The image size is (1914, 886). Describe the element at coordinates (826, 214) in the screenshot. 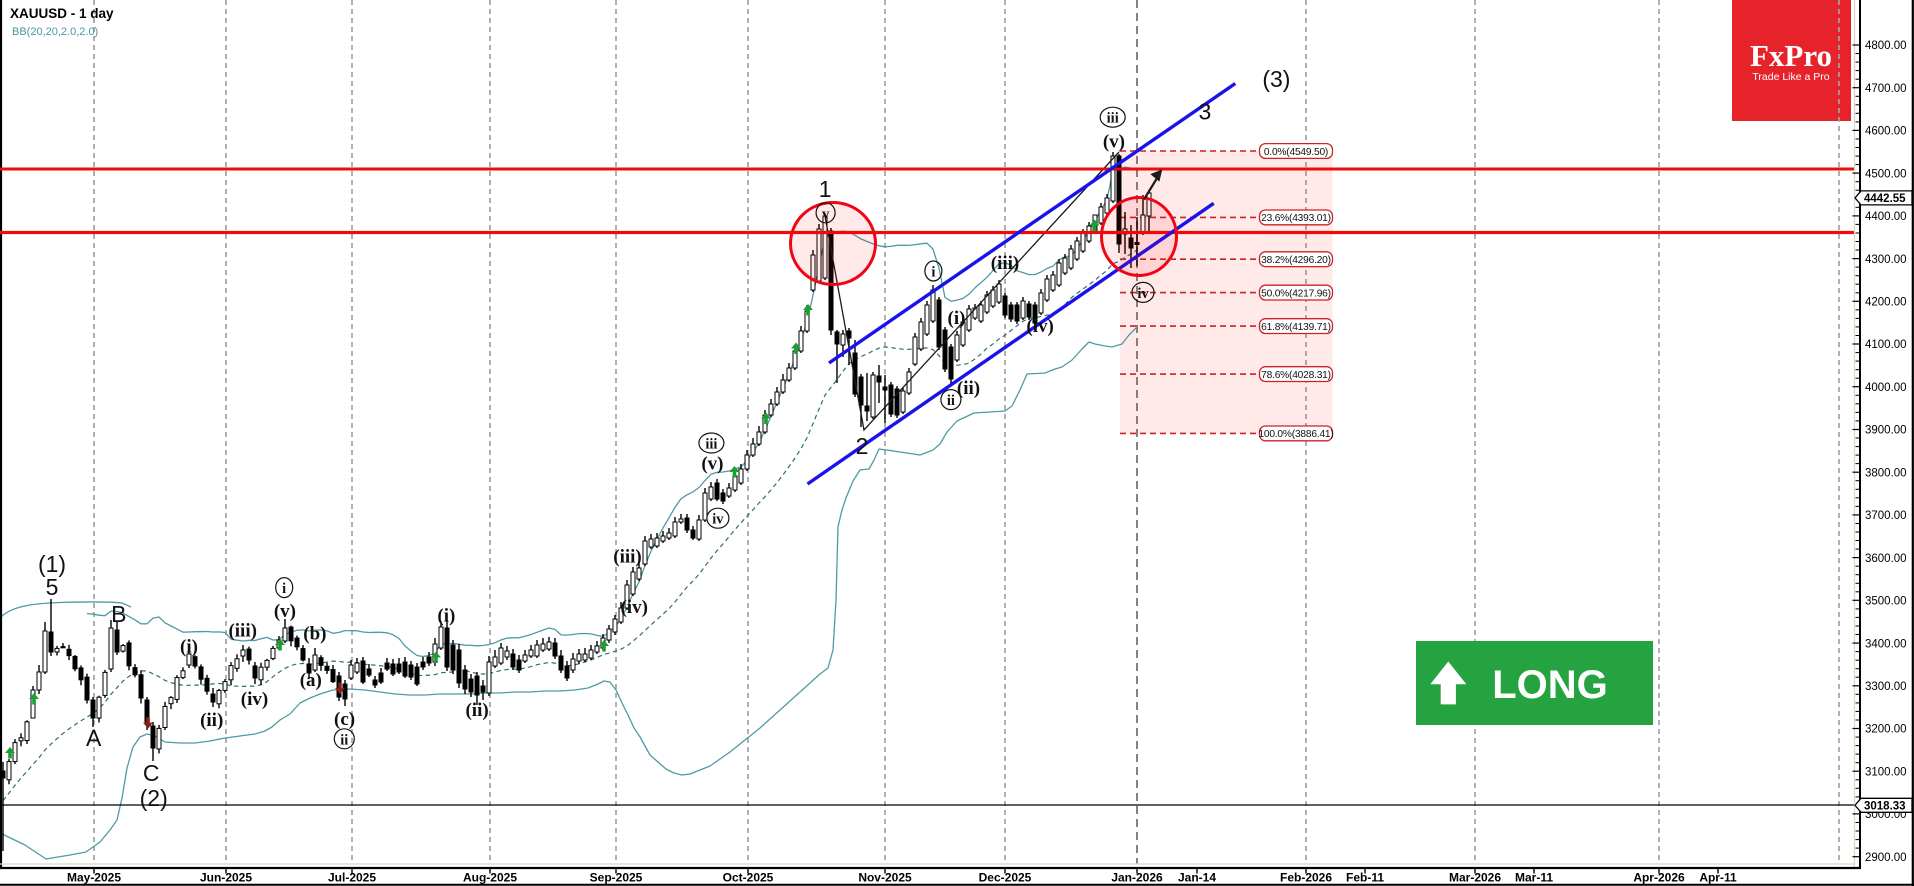

I see `svg-text: v` at that location.